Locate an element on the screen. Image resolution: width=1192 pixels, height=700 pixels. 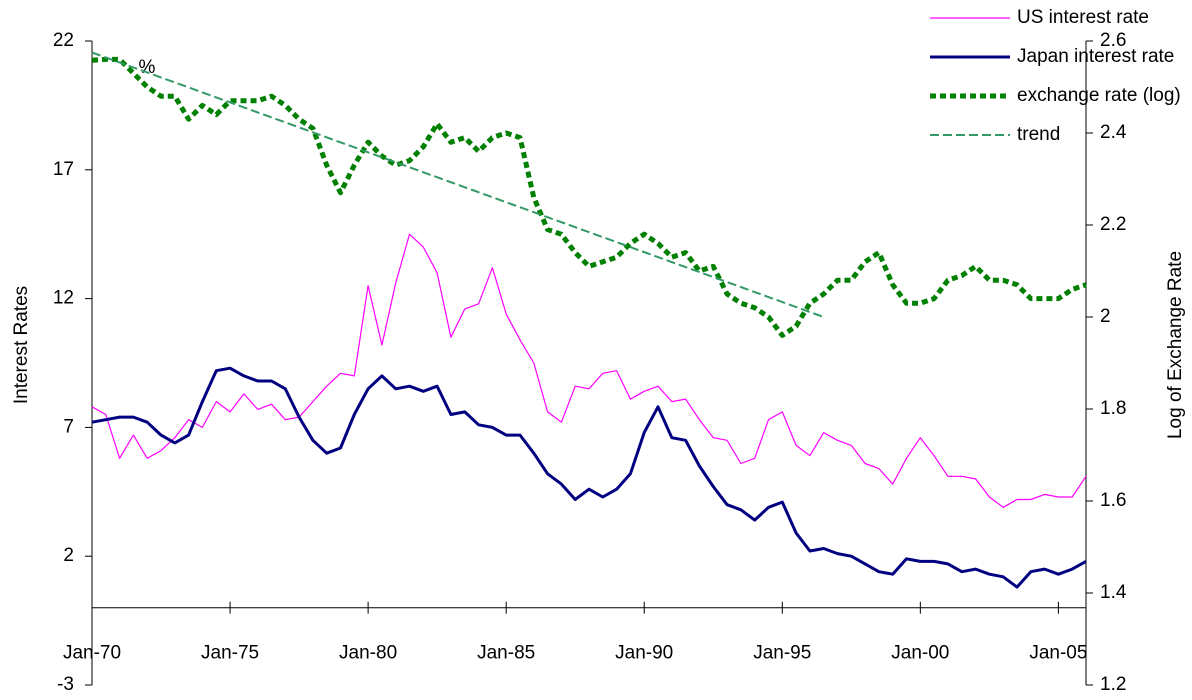
x-tick-label: Jan-70 is located at coordinates (92, 653).